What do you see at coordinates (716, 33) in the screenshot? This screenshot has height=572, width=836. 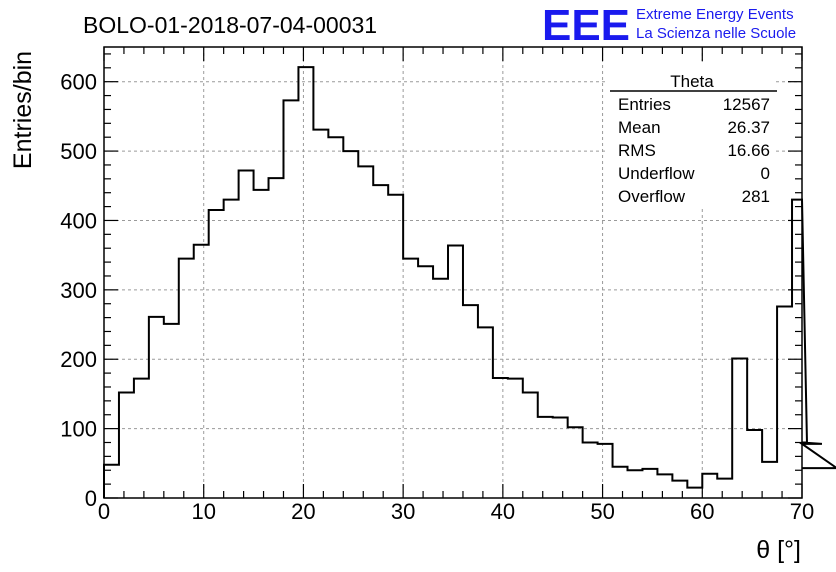 I see `logo-line-2: La Scienza nelle Scuole` at bounding box center [716, 33].